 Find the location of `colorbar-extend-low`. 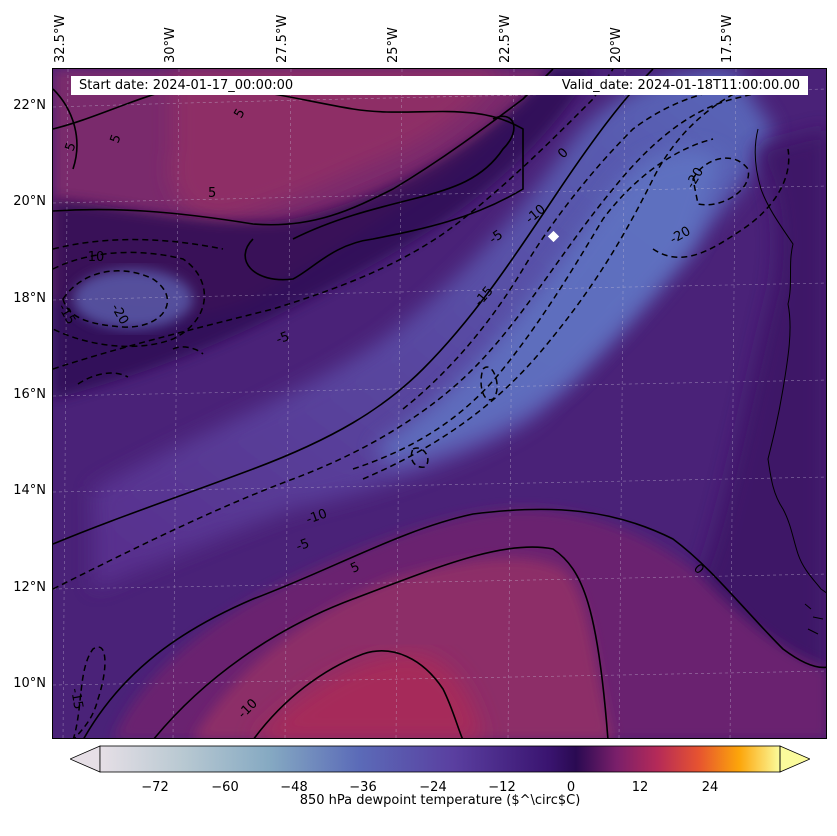

colorbar-extend-low is located at coordinates (85, 759).